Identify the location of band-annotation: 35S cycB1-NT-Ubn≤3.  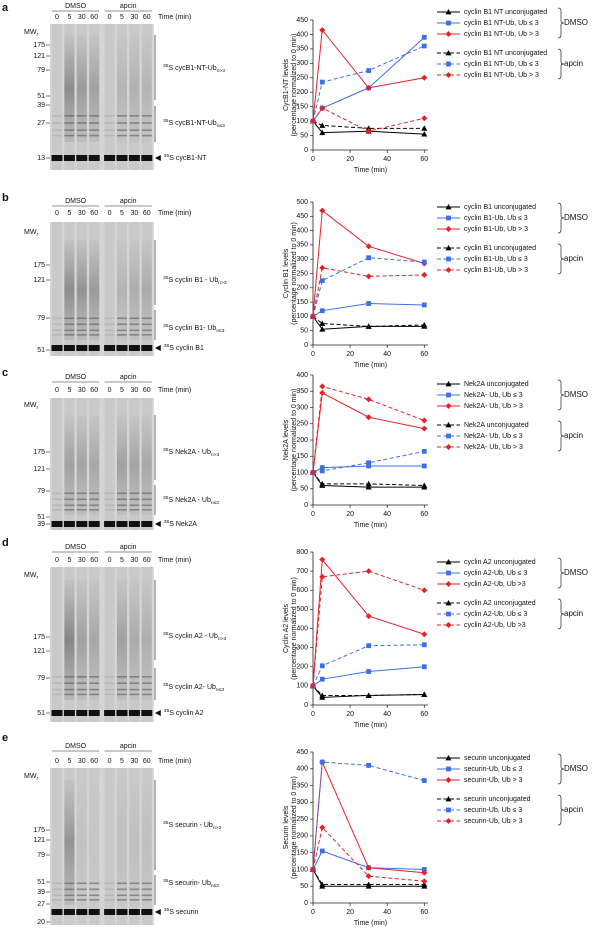
(194, 123).